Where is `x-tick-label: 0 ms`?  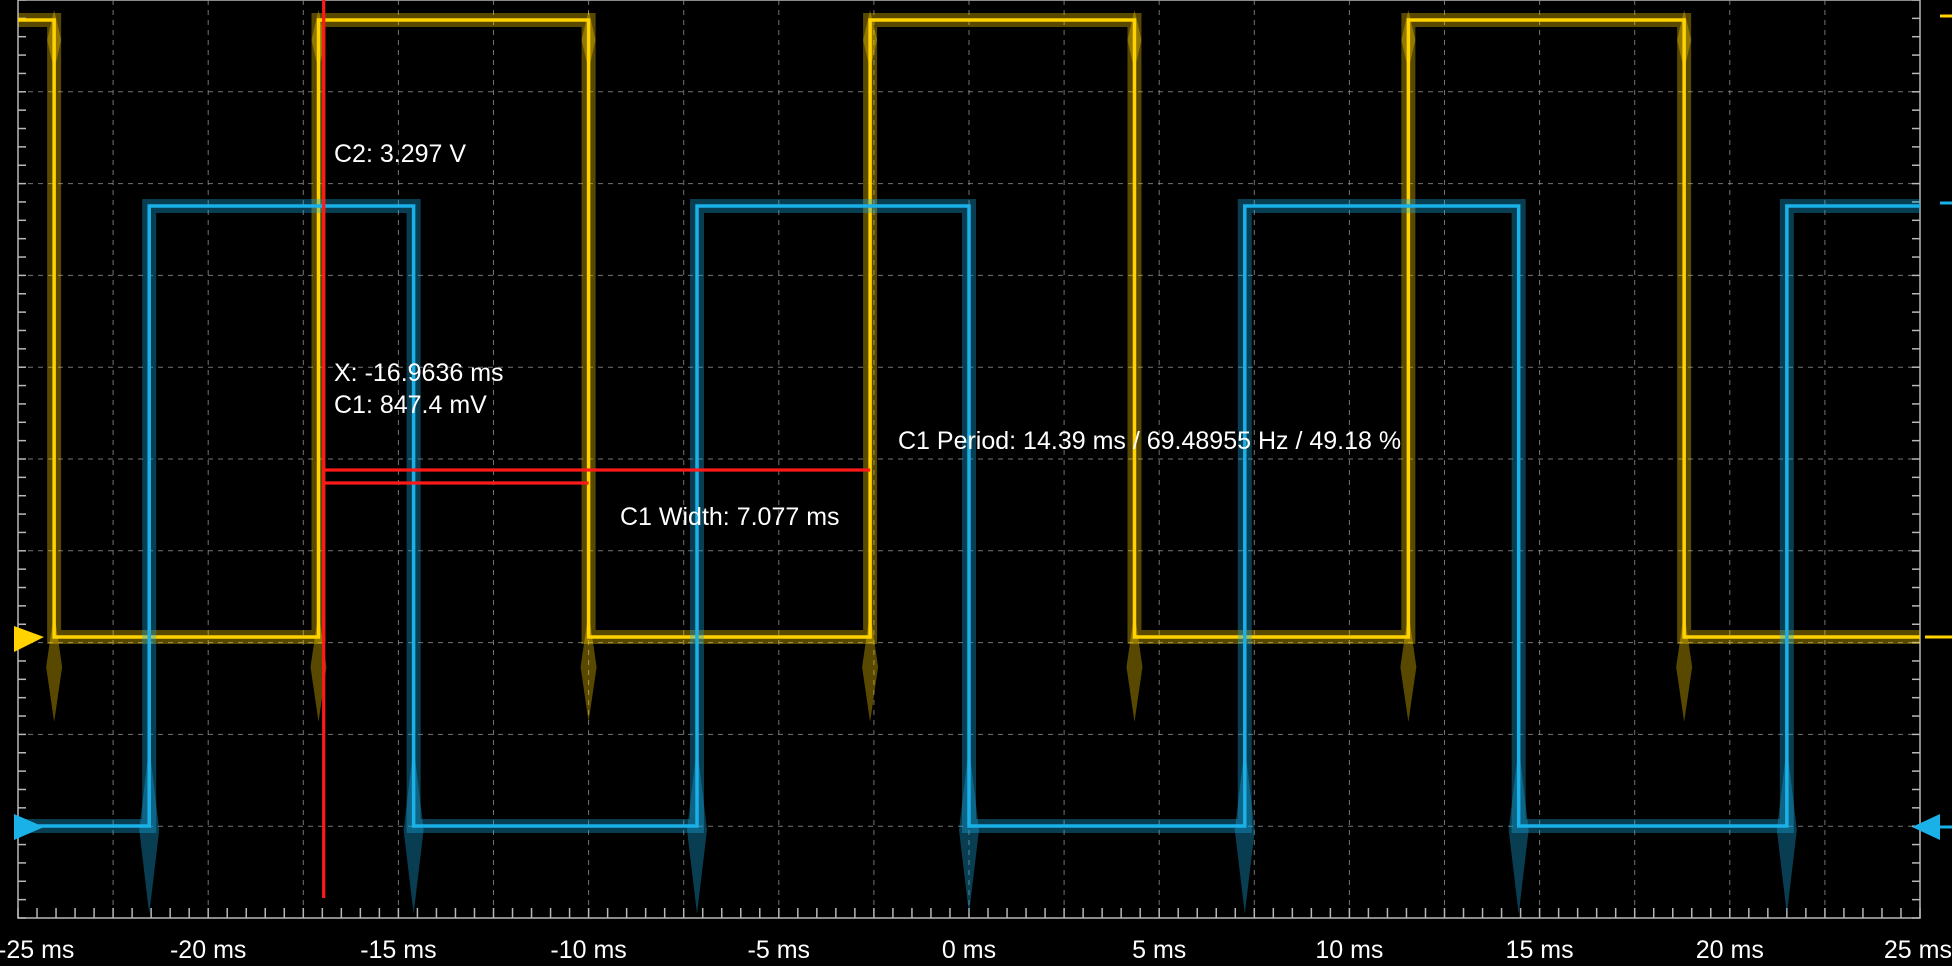 x-tick-label: 0 ms is located at coordinates (969, 950).